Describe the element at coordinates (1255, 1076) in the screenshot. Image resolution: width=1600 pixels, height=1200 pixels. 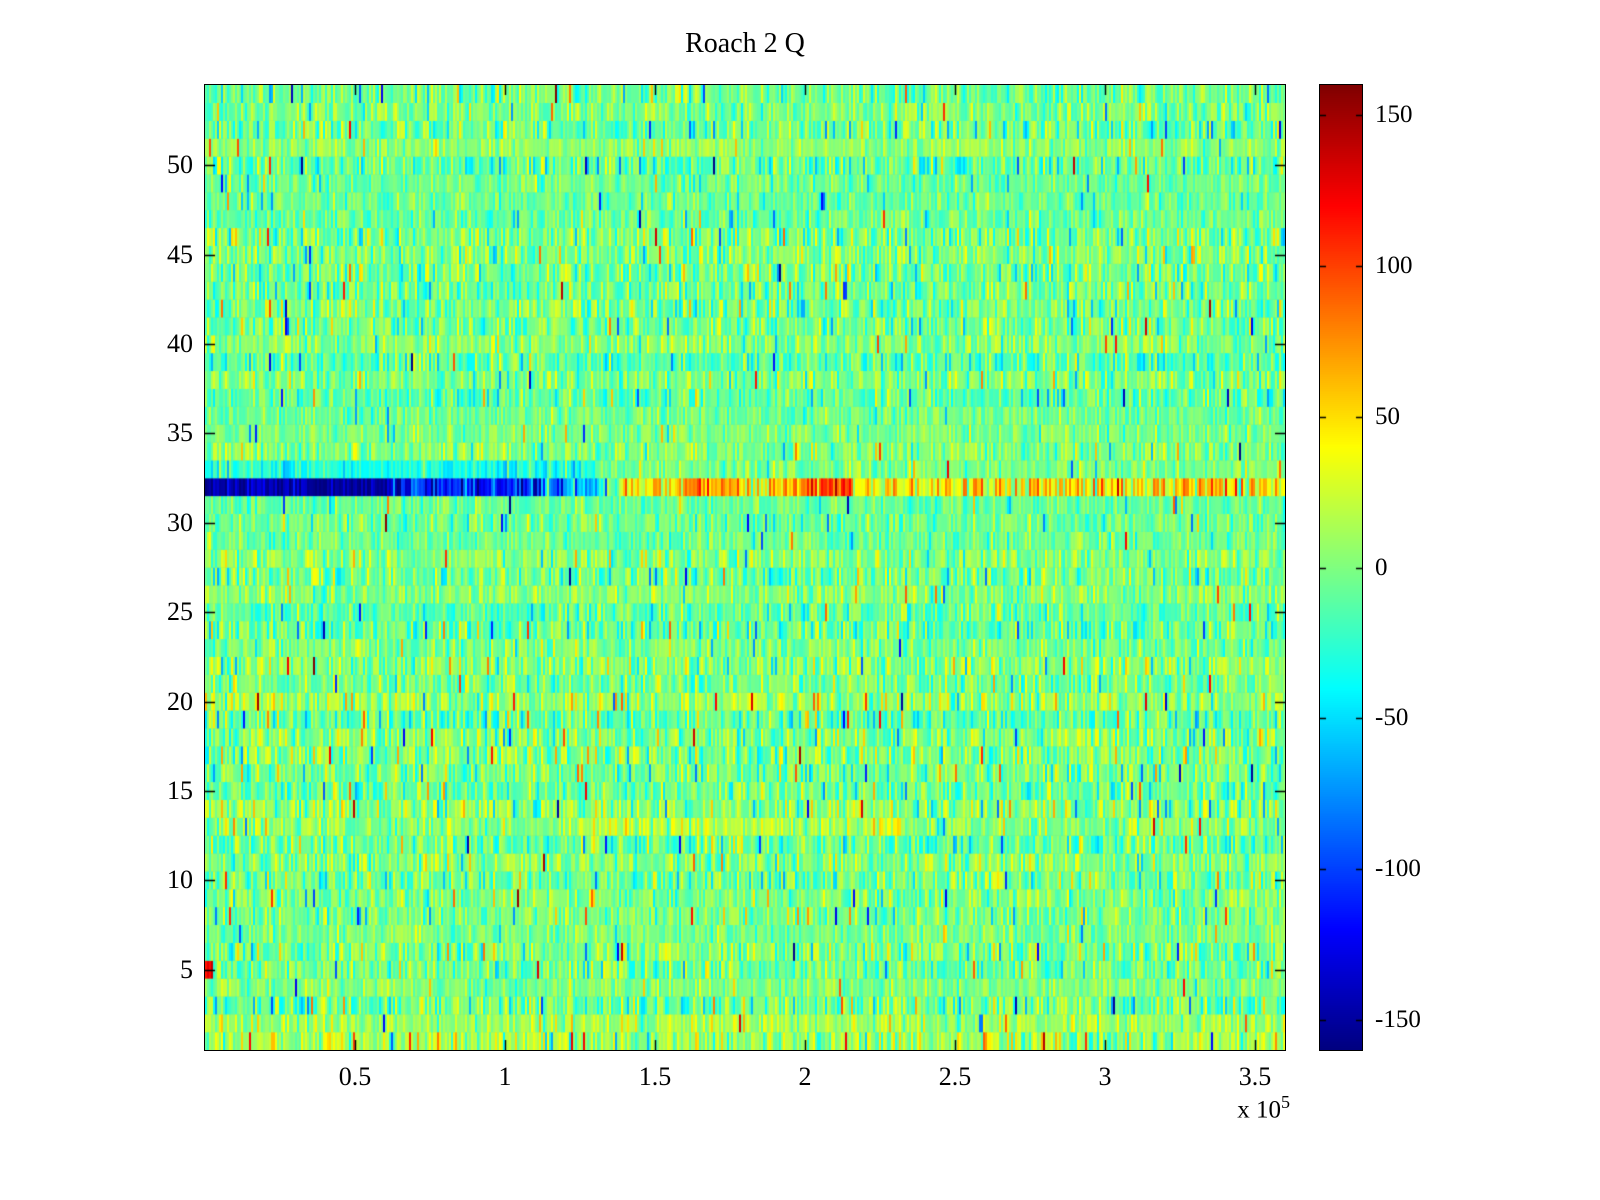
I see `x-axis-tick-label: 3.5` at that location.